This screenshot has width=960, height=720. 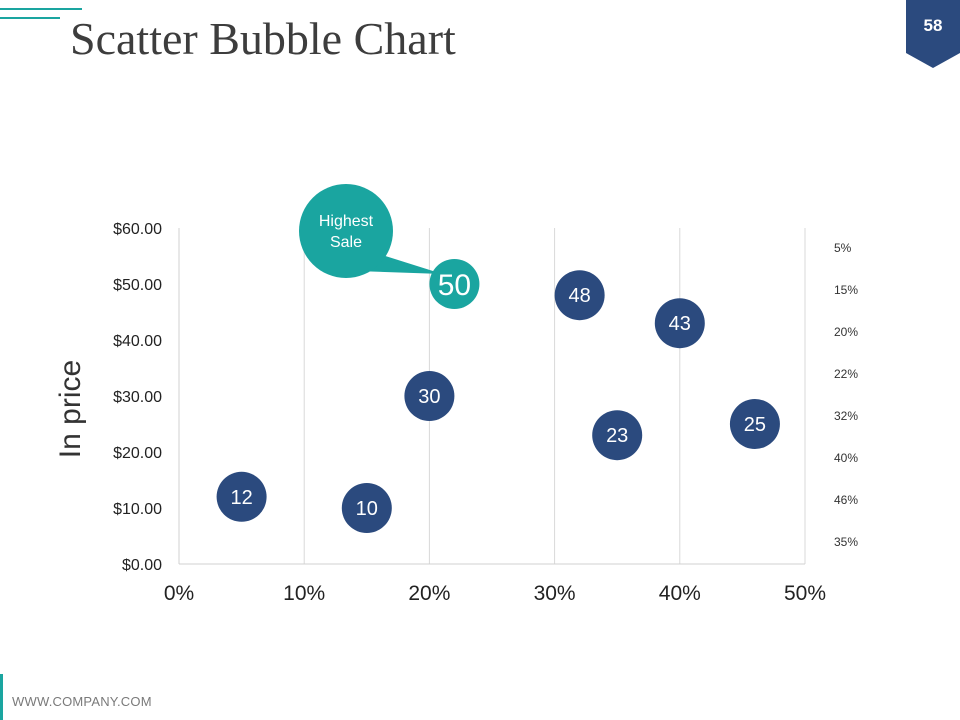 I want to click on y-axis-title: In price, so click(x=70, y=409).